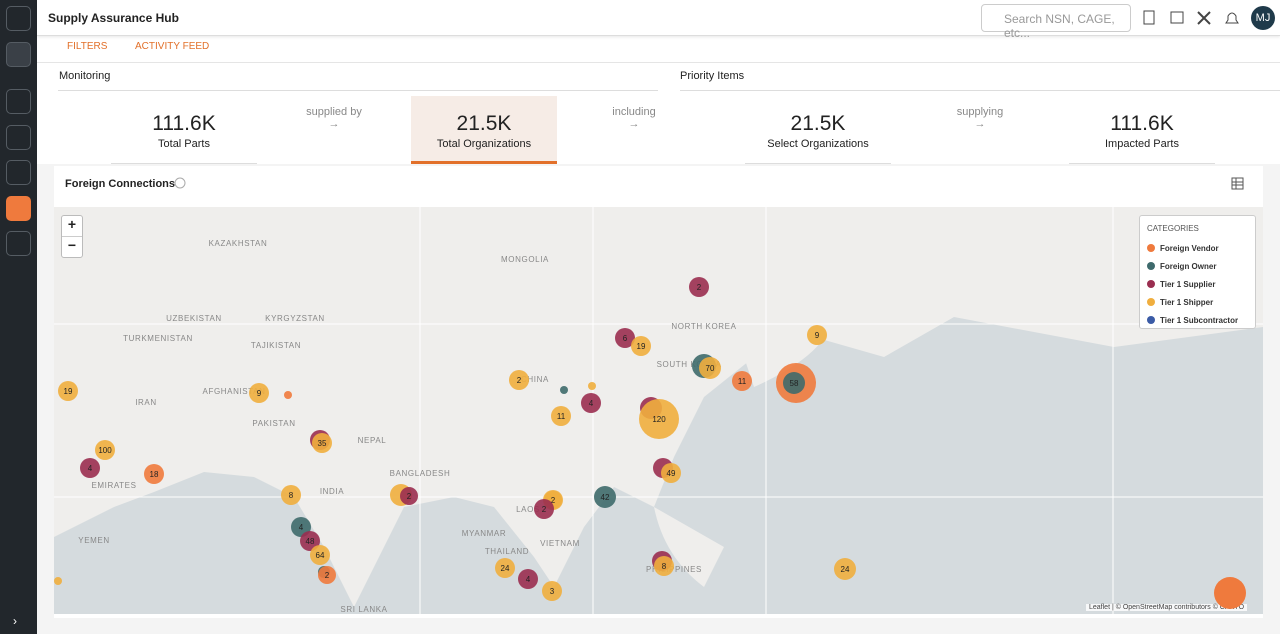 Image resolution: width=1280 pixels, height=634 pixels. Describe the element at coordinates (184, 130) in the screenshot. I see `metric: 111.6K Total Parts` at that location.